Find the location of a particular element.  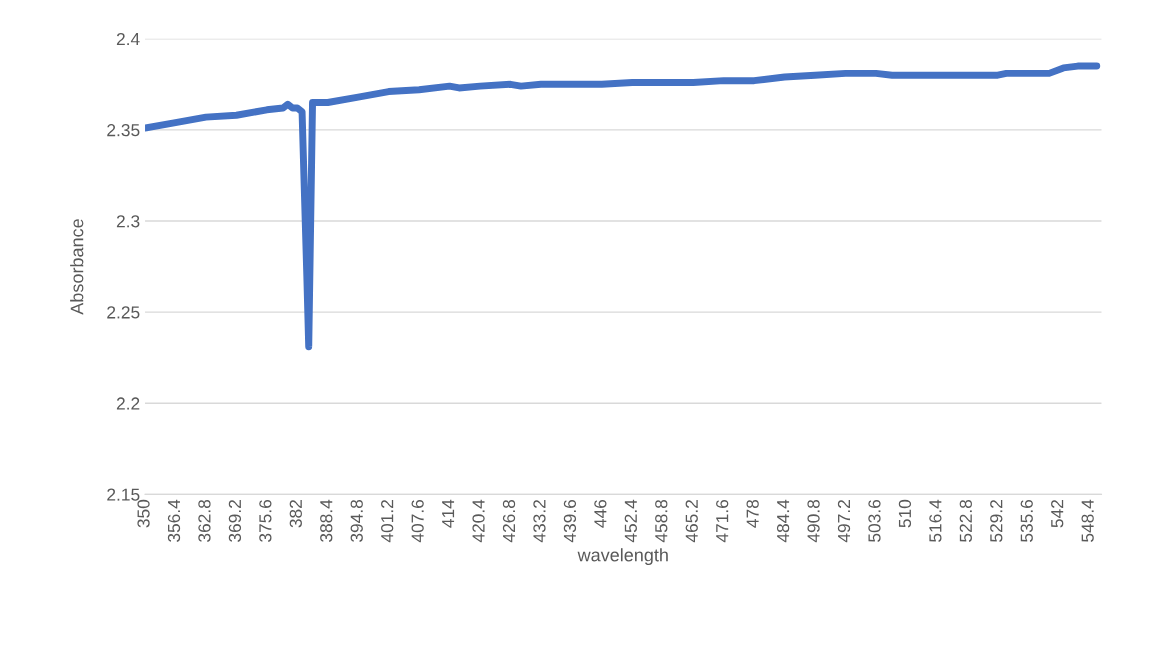

y-axis-title: Absorbance is located at coordinates (77, 267).